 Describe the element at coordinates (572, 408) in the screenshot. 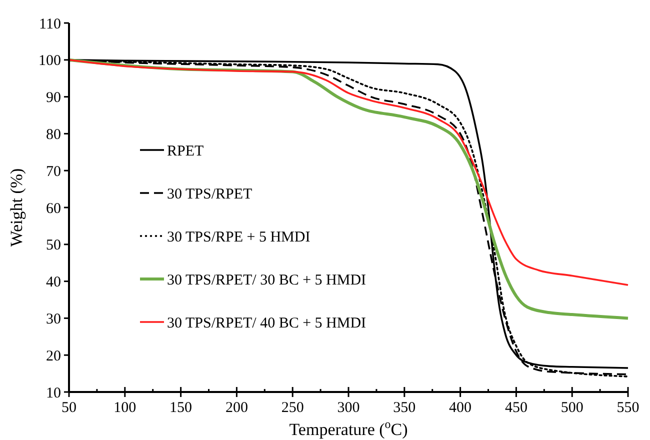

I see `x-tick-label: 500` at that location.